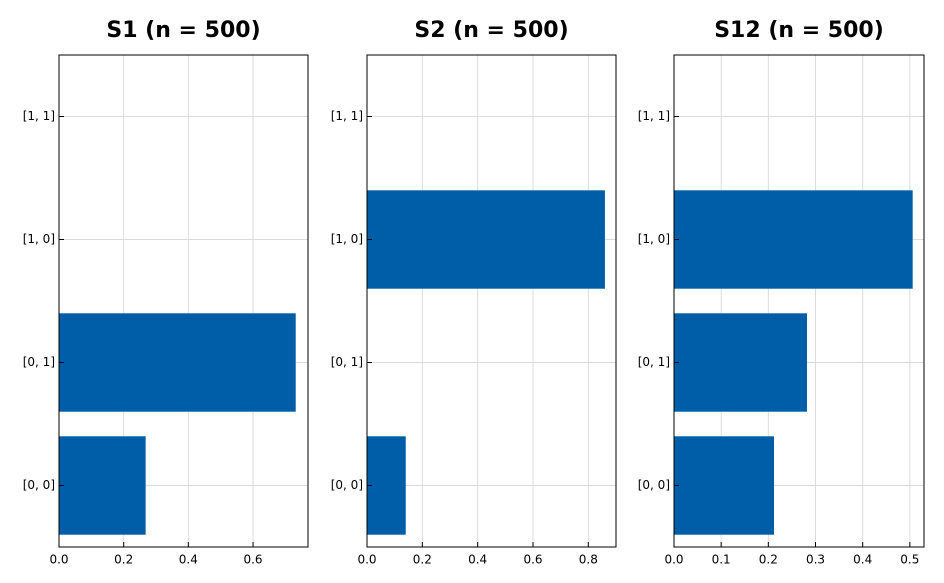 This screenshot has width=944, height=583. What do you see at coordinates (183, 30) in the screenshot?
I see `chart-title: S1 (n = 500)` at bounding box center [183, 30].